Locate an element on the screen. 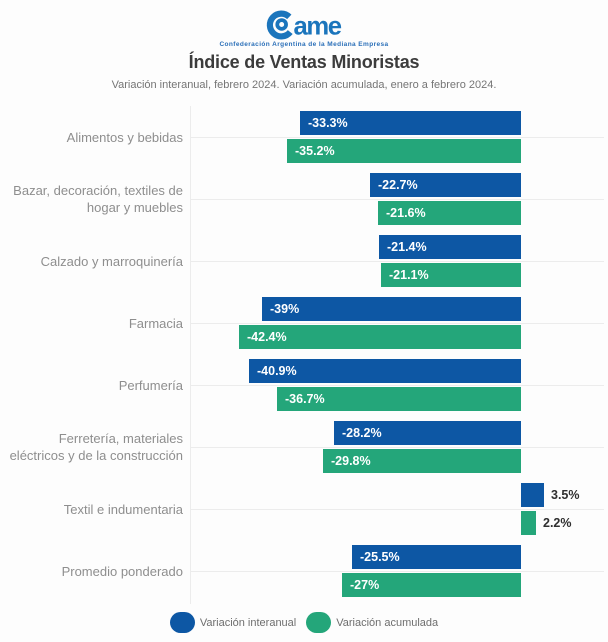 The image size is (608, 642). category-label: Perfumería is located at coordinates (91, 385).